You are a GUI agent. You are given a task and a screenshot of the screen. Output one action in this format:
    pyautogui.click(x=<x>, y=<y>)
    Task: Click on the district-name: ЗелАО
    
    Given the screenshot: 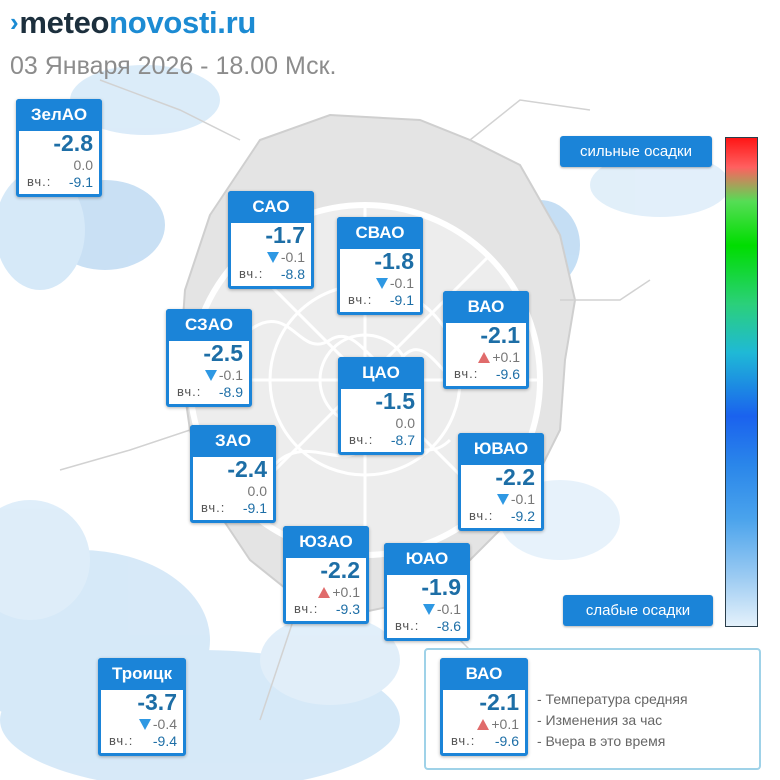 What is the action you would take?
    pyautogui.click(x=59, y=115)
    